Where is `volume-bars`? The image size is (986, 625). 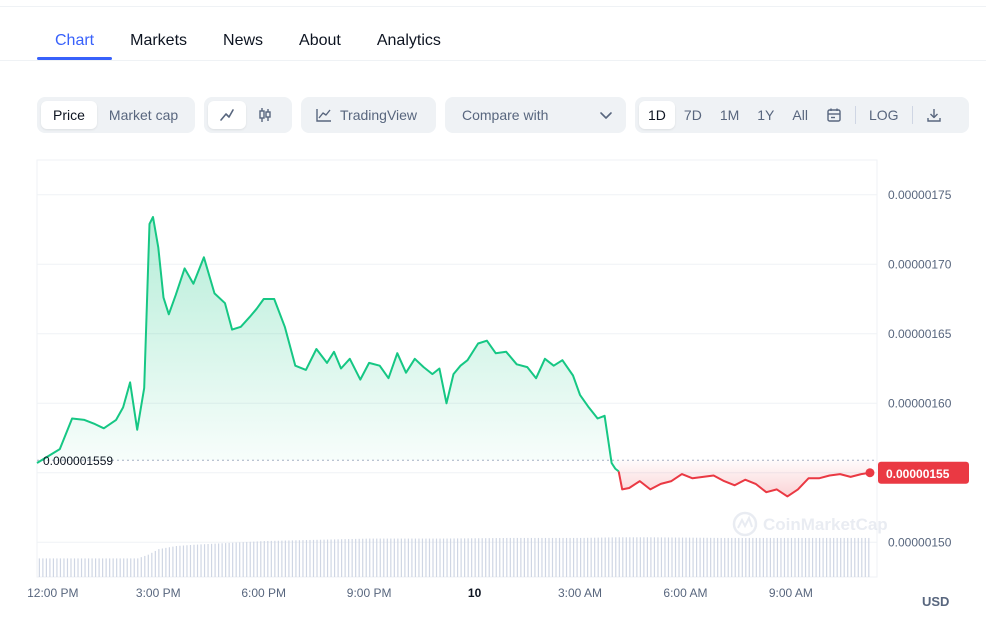 volume-bars is located at coordinates (454, 557).